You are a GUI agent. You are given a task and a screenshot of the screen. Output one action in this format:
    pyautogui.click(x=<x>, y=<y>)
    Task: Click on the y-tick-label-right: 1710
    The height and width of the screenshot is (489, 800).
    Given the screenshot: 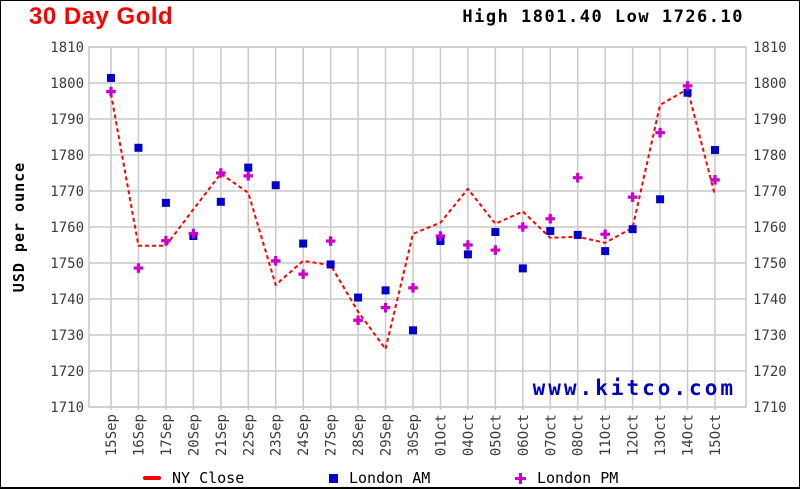 What is the action you would take?
    pyautogui.click(x=770, y=408)
    